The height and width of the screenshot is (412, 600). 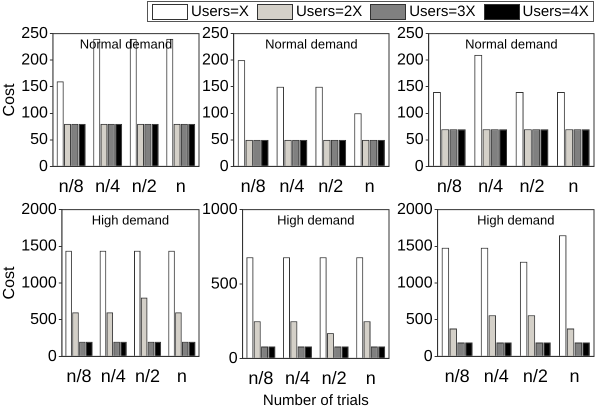 I want to click on x-axis-title: Number of trials, so click(x=315, y=401).